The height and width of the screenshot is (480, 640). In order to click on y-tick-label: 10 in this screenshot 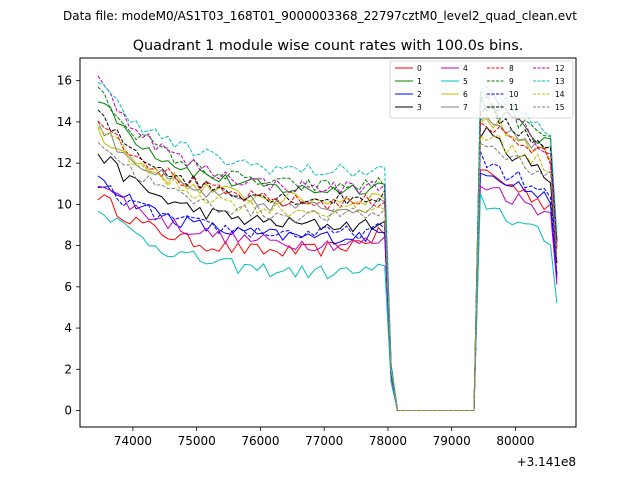, I will do `click(64, 204)`.